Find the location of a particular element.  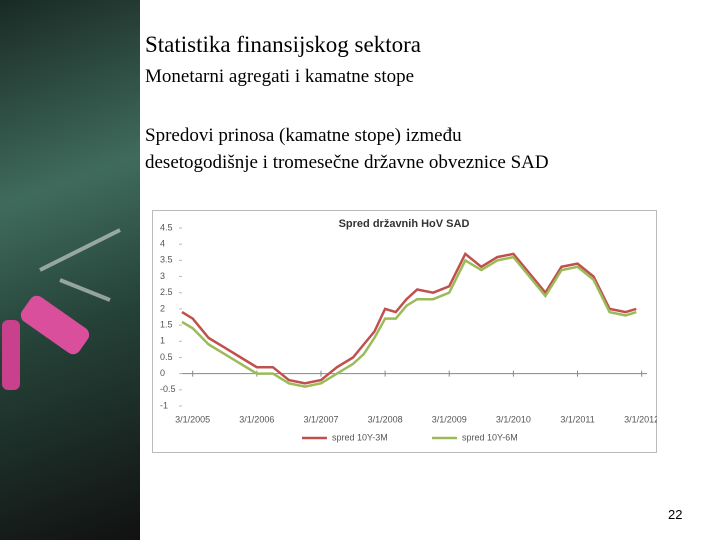

x-tick-label: 3/1/2012 is located at coordinates (640, 419).